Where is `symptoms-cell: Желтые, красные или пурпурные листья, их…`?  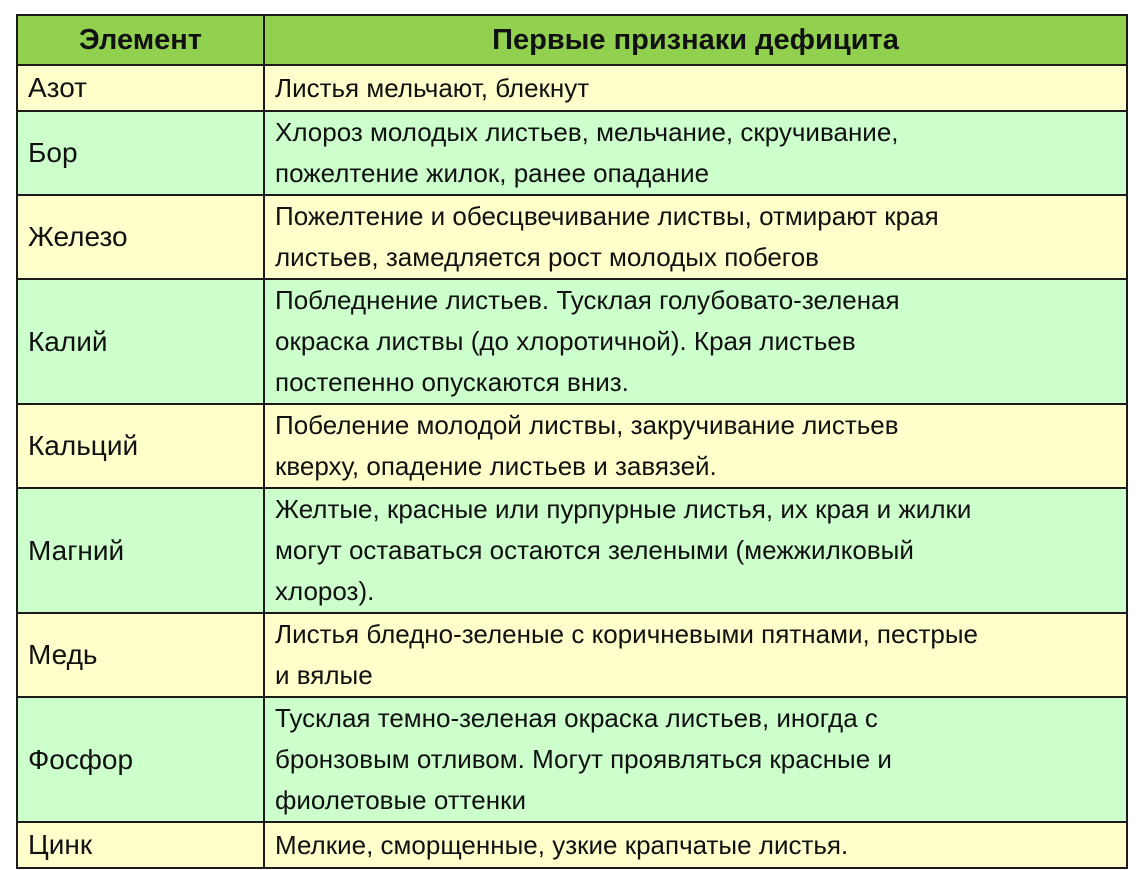 symptoms-cell: Желтые, красные или пурпурные листья, их… is located at coordinates (695, 550).